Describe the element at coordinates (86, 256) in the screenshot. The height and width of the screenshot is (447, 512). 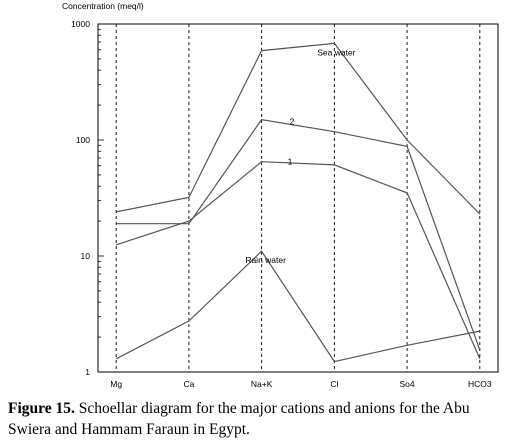
I see `y-tick-label: 10` at that location.